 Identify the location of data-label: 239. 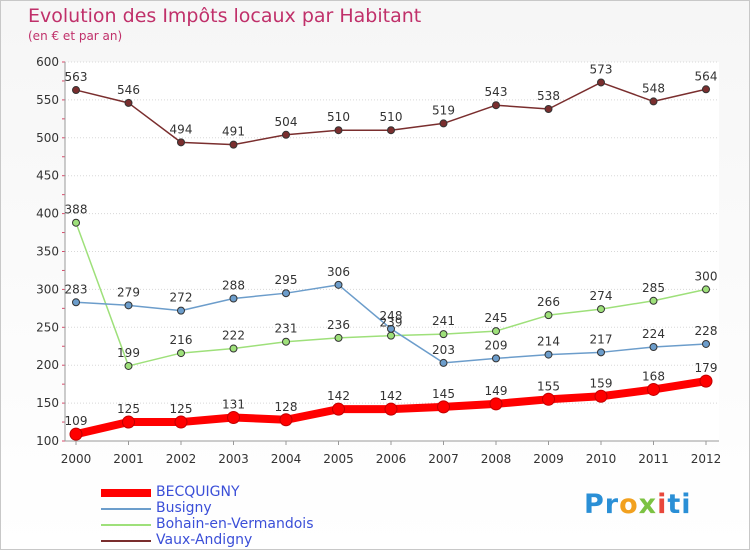
(391, 323).